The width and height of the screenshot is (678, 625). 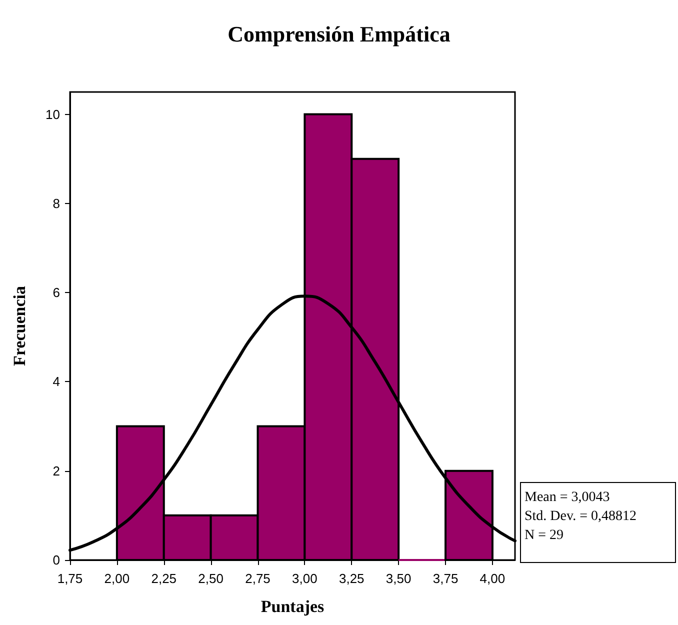 What do you see at coordinates (305, 578) in the screenshot?
I see `x-tick-label: 3,00` at bounding box center [305, 578].